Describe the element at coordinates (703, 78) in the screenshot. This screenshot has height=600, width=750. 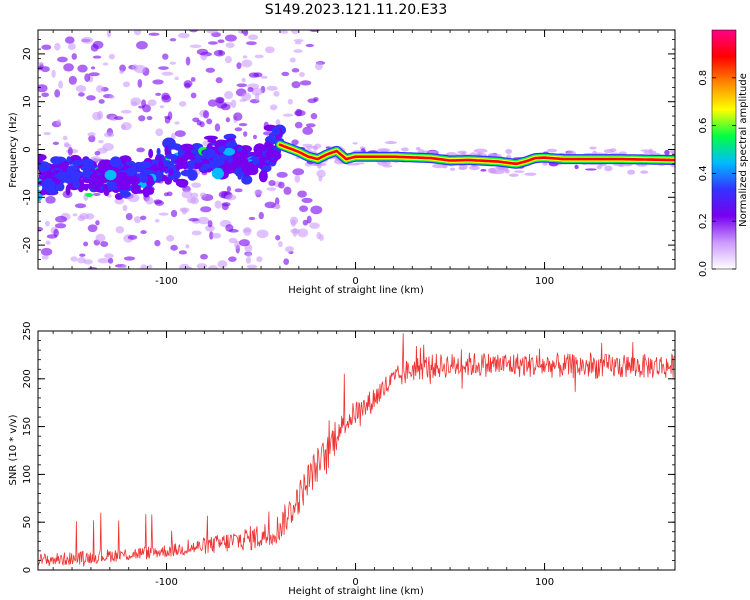
I see `colorbar-tick-label: 0.8` at that location.